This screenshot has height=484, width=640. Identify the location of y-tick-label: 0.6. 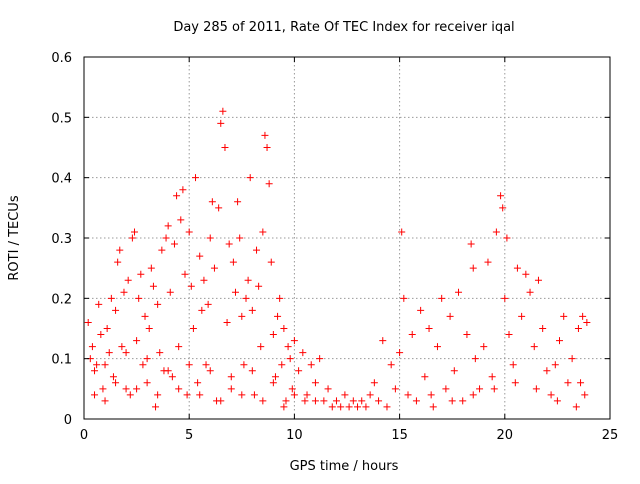
(61, 58).